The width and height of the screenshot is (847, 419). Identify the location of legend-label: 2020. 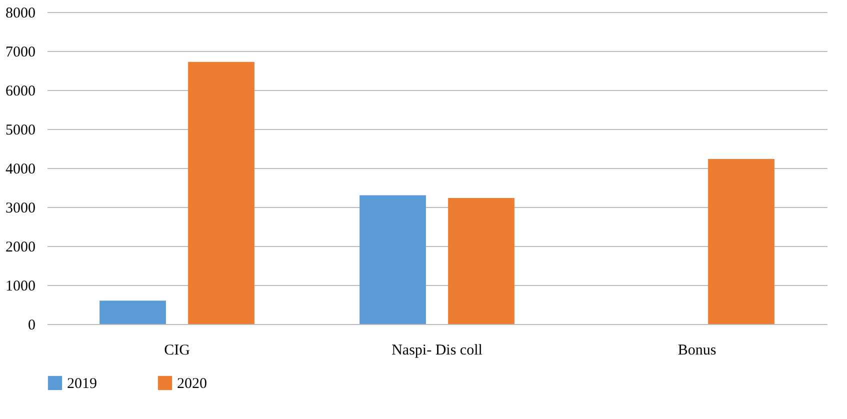
(192, 384).